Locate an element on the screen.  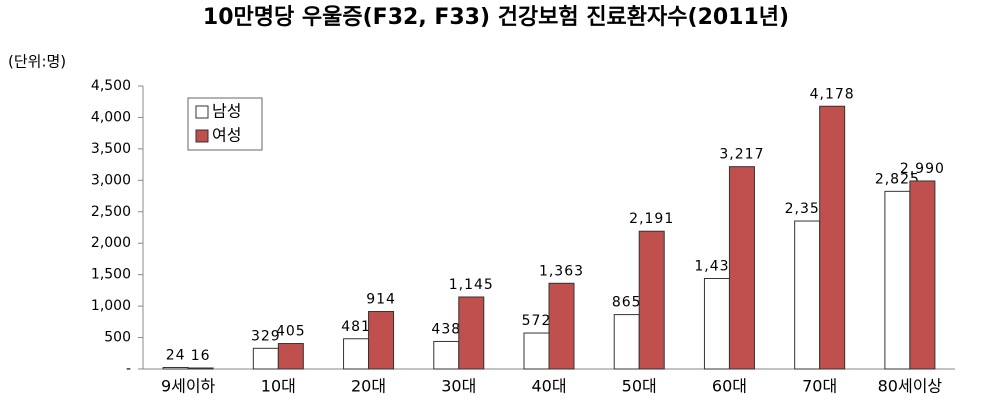
chart-title: 10만명당 우울증(F32, F33) 건강보험 진료환자수(2011년) is located at coordinates (496, 17).